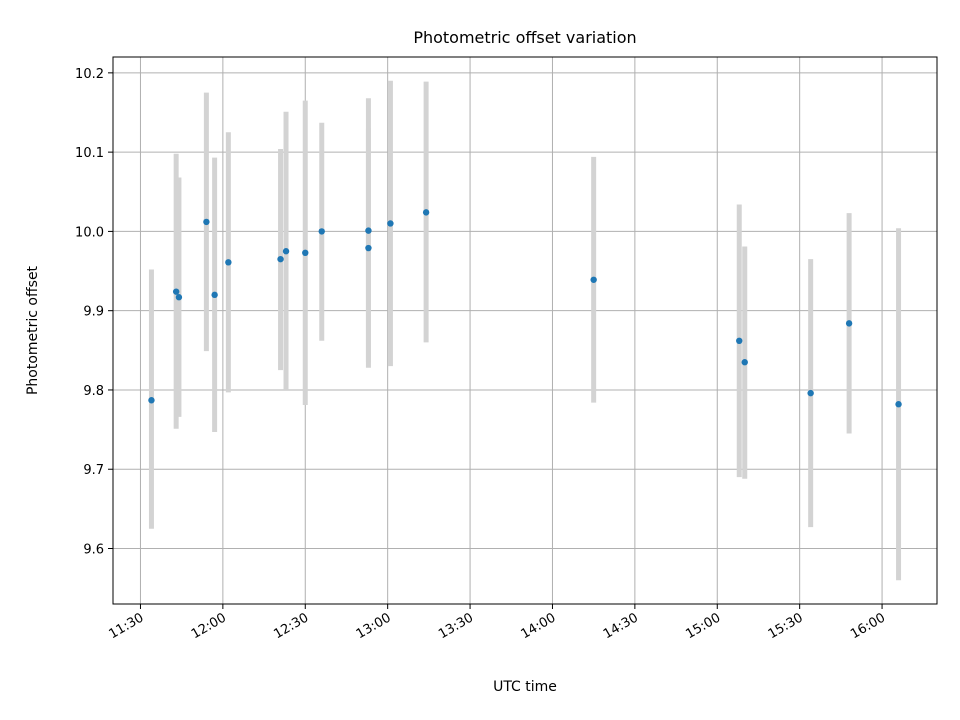  Describe the element at coordinates (93, 391) in the screenshot. I see `y-tick-label: 9.8` at that location.